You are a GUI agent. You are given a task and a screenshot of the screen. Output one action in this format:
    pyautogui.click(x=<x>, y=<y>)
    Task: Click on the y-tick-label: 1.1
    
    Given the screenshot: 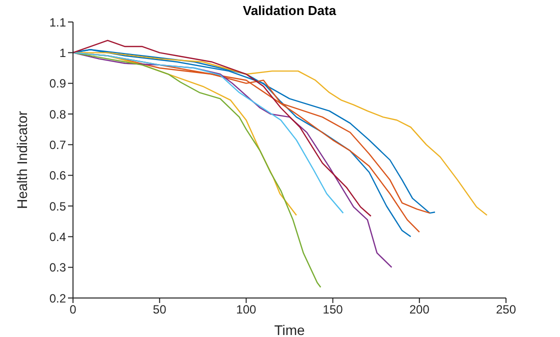 What is the action you would take?
    pyautogui.click(x=57, y=22)
    